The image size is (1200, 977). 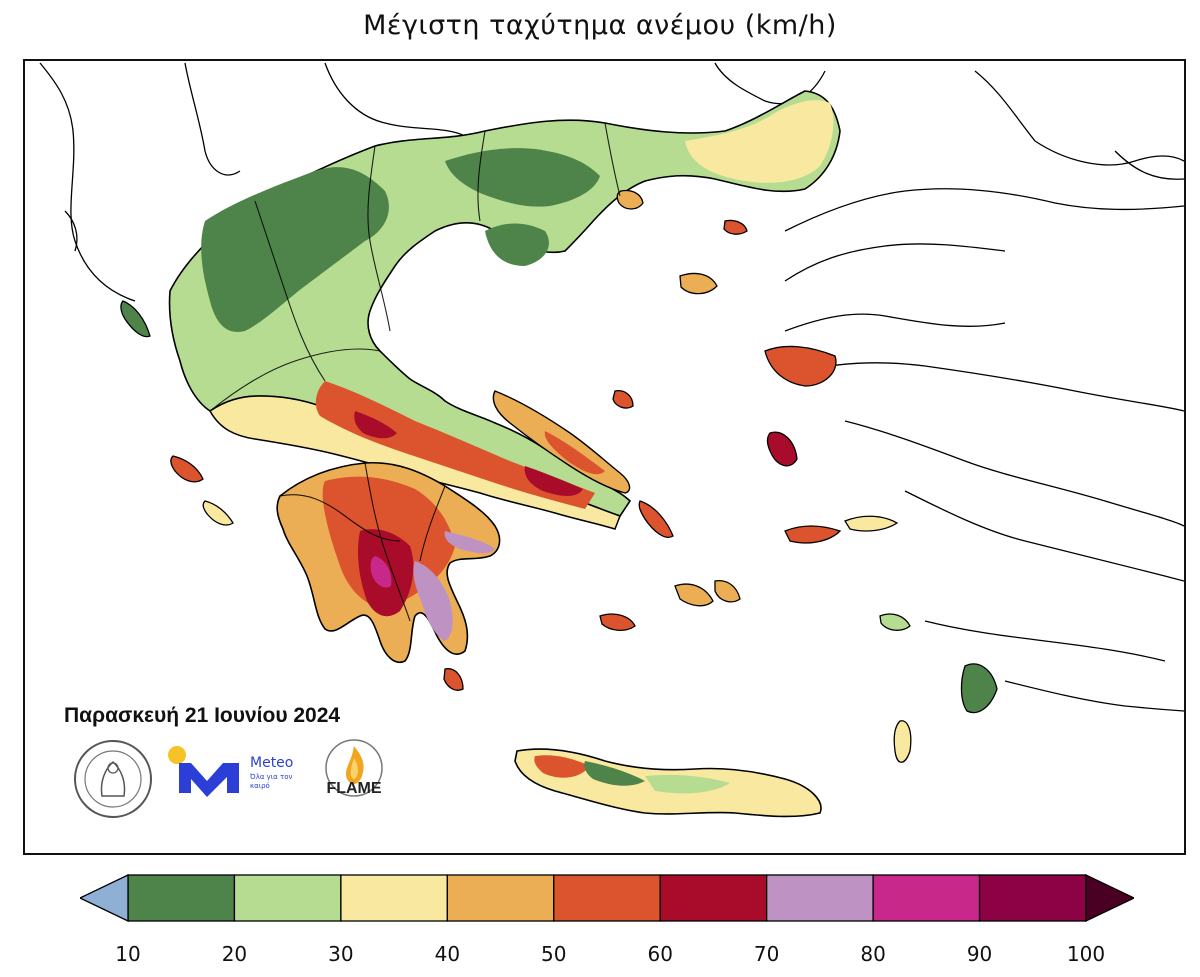 I want to click on colorbar-tick-label: 60, so click(x=660, y=954).